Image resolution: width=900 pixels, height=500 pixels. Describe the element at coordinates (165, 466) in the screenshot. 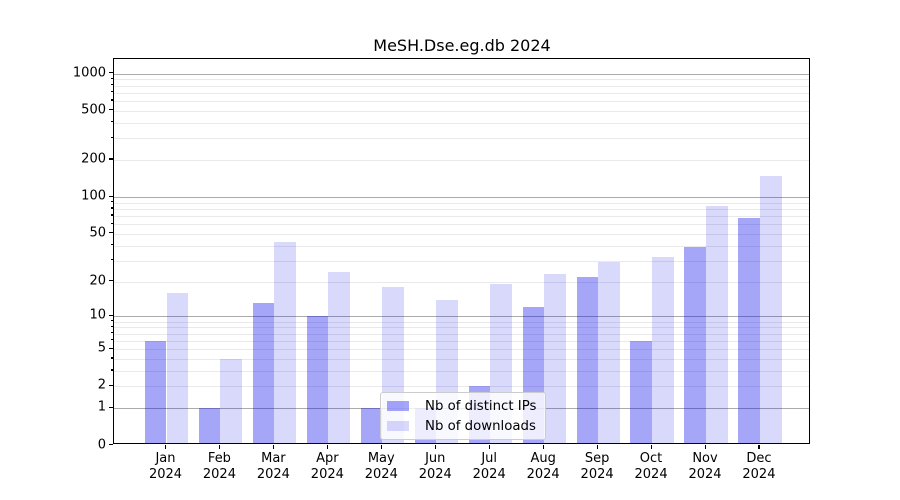

I see `x-tick-label-jan: Jan 2024` at that location.